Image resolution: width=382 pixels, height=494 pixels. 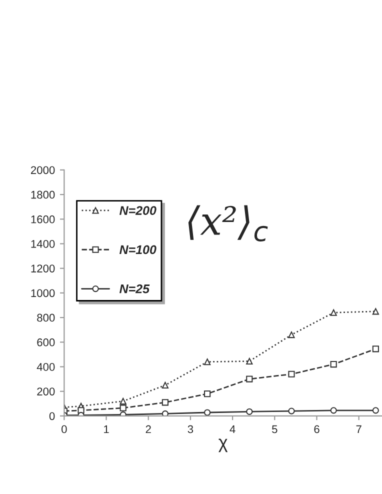 What do you see at coordinates (223, 445) in the screenshot?
I see `x-axis-title: χ` at bounding box center [223, 445].